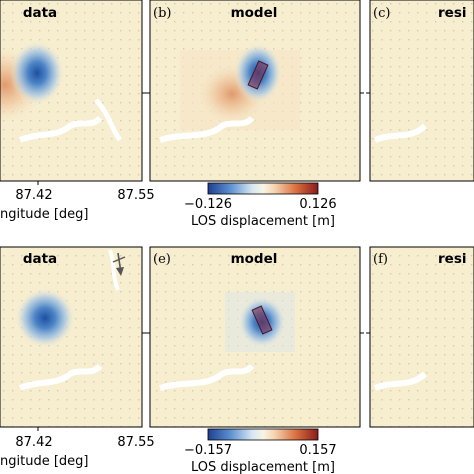 The height and width of the screenshot is (474, 474). Describe the element at coordinates (208, 204) in the screenshot. I see `colorbar-1-min: −0.126` at that location.